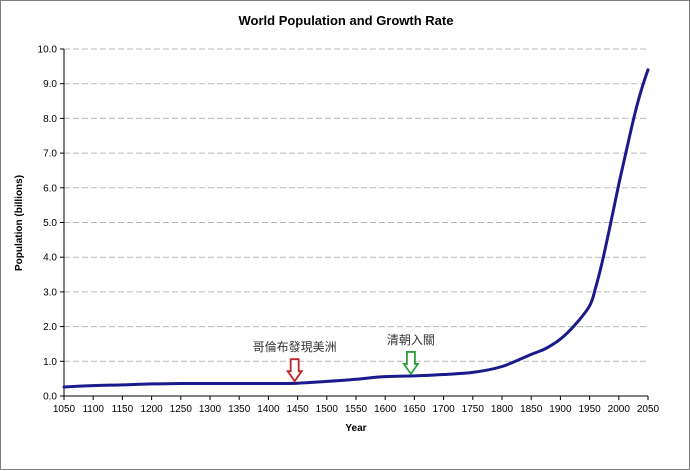 The height and width of the screenshot is (471, 690). What do you see at coordinates (210, 409) in the screenshot?
I see `x-tick-label: 1300` at bounding box center [210, 409].